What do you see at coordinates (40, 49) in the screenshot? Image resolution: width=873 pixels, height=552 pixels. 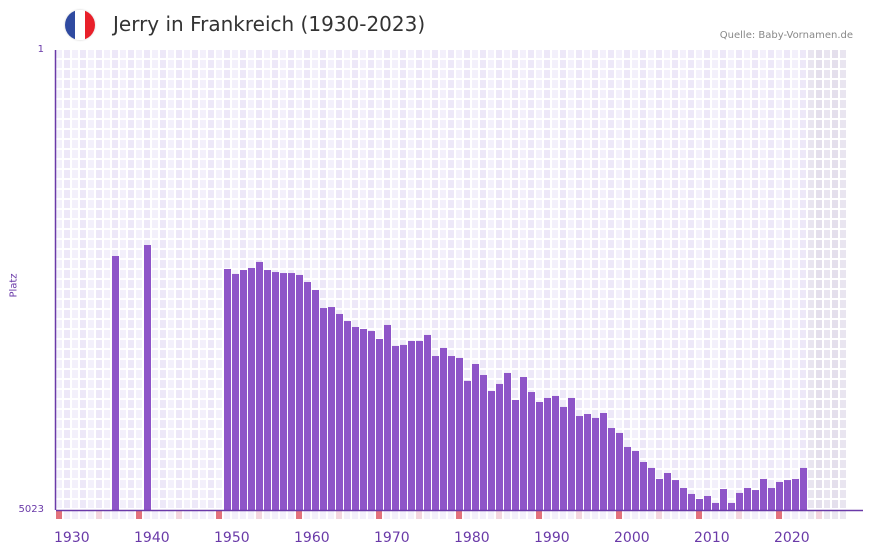 I see `y-tick-top: 1` at bounding box center [40, 49].